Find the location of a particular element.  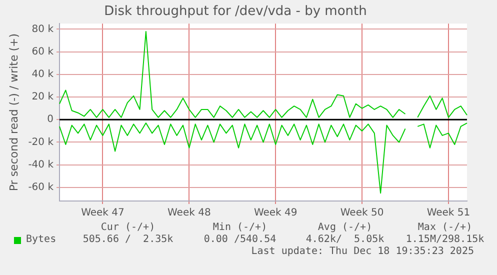

x-tick-label: Week 48 is located at coordinates (189, 213).